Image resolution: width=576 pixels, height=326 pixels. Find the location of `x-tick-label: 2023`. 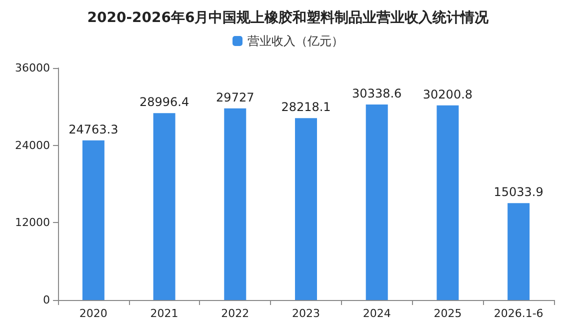

x-tick-label: 2023 is located at coordinates (306, 313).